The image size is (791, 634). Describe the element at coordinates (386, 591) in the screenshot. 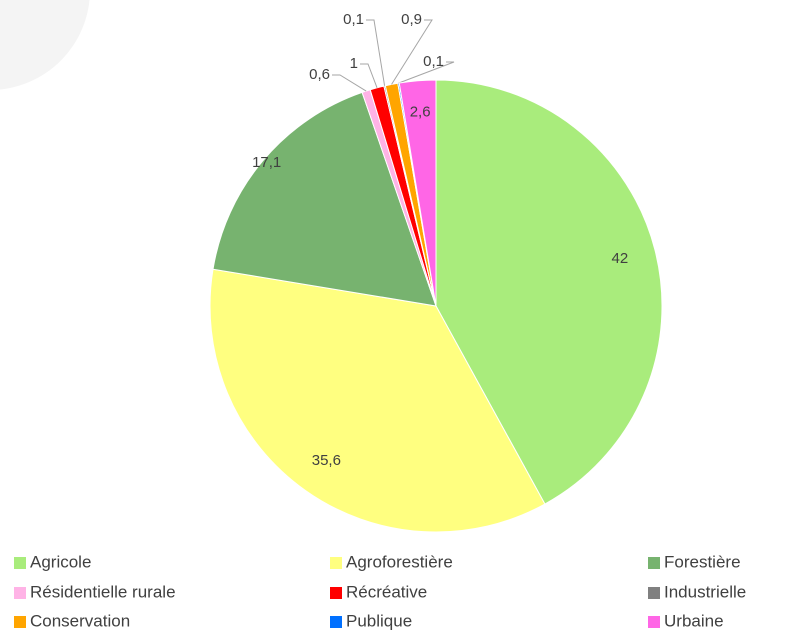

I see `legend-label: Récréative` at that location.